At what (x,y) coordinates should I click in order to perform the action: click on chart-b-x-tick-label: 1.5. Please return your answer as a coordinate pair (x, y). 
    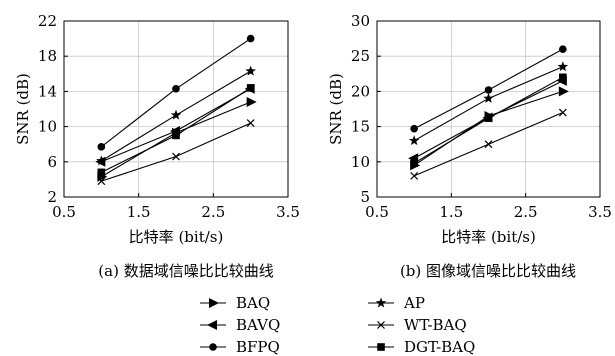
    Looking at the image, I should click on (451, 212).